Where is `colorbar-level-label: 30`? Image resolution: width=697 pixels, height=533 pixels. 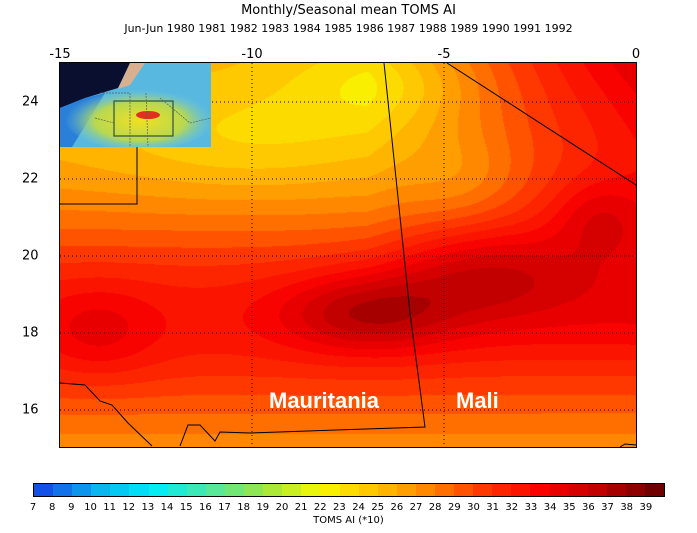
colorbar-level-label: 30 is located at coordinates (473, 507).